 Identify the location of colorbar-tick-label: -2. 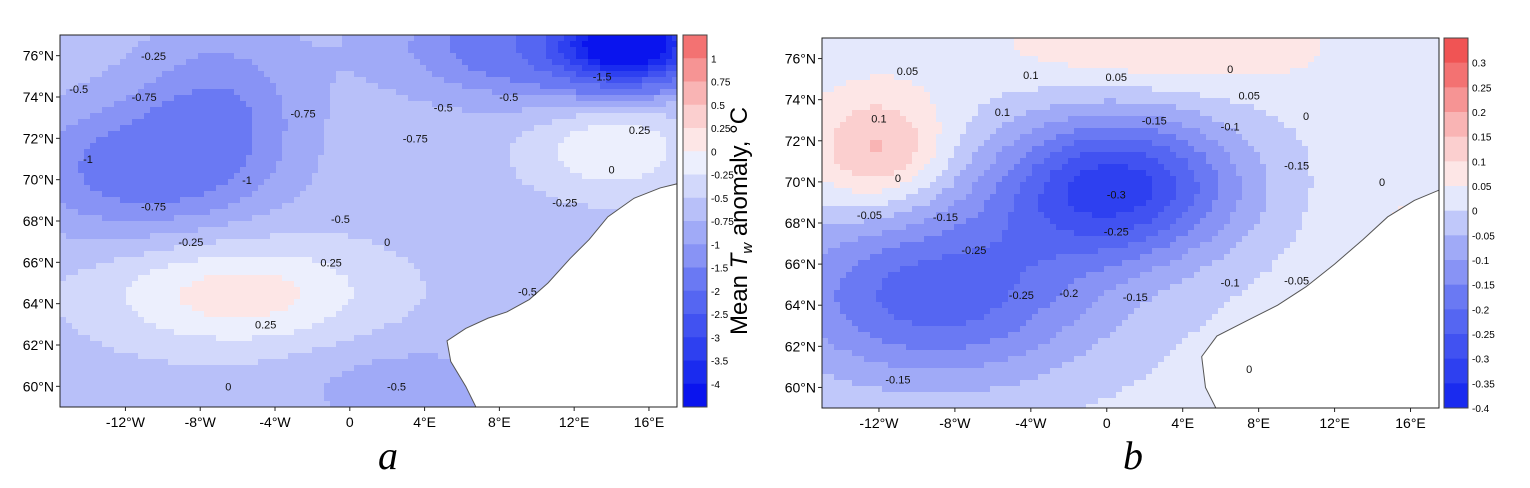
(715, 292).